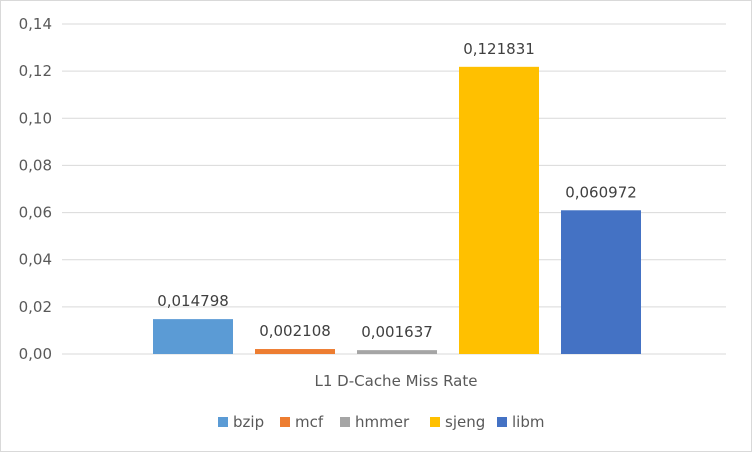 This screenshot has width=752, height=452. What do you see at coordinates (435, 422) in the screenshot?
I see `legend-swatch-sjeng` at bounding box center [435, 422].